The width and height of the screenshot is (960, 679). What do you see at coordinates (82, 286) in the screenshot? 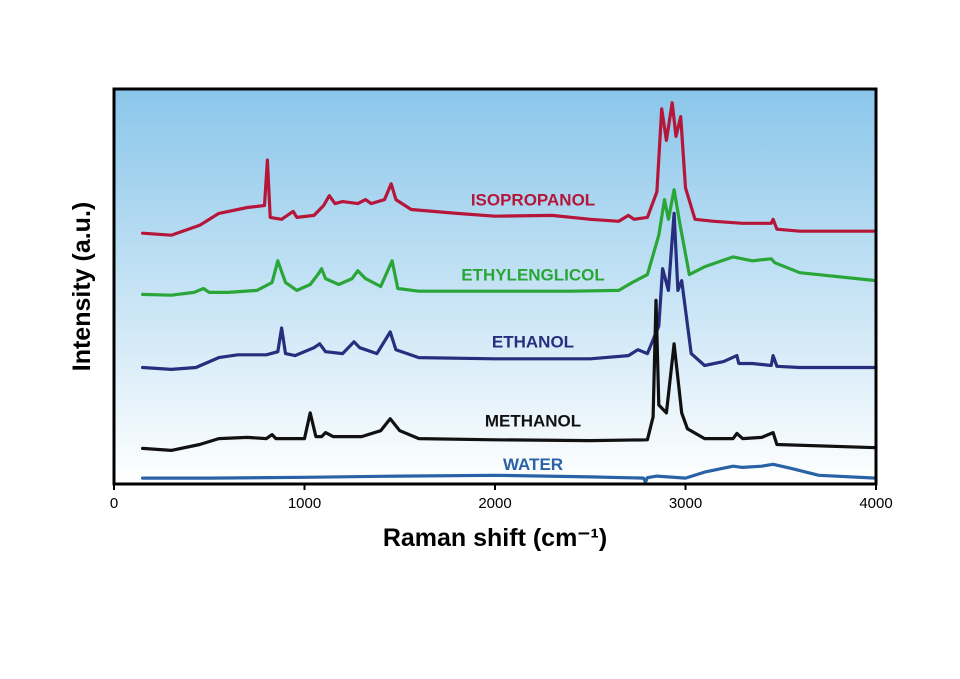
I see `y-axis-title: Intensity (a.u.)` at bounding box center [82, 286].